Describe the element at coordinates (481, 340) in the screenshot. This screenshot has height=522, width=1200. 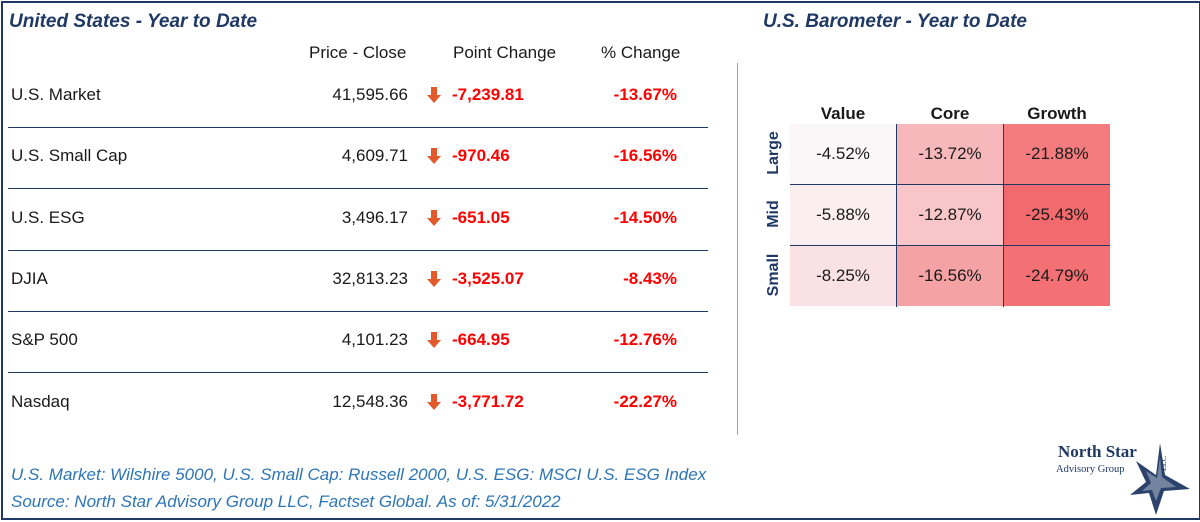
I see `row-point-change: -664.95` at that location.